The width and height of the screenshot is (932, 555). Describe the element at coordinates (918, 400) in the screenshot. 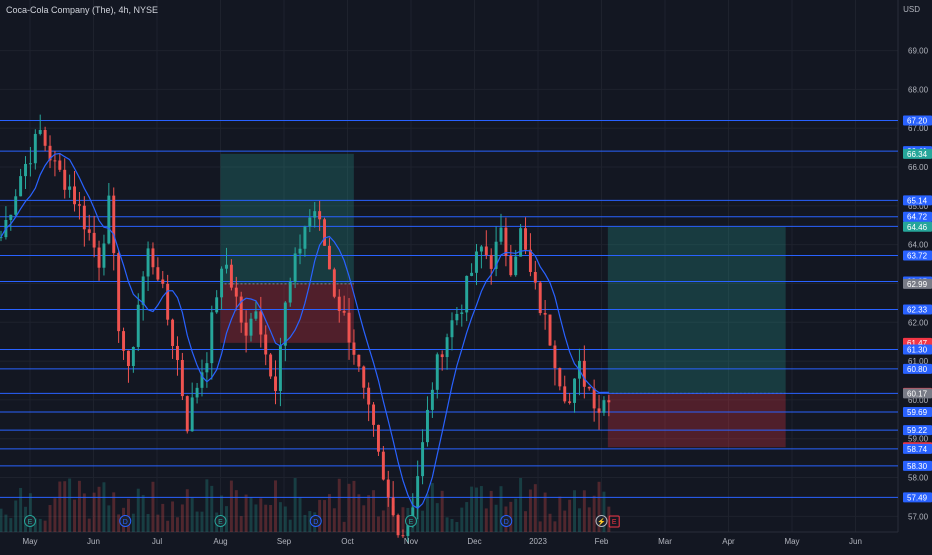

I see `price-tick-label: 60.00` at that location.